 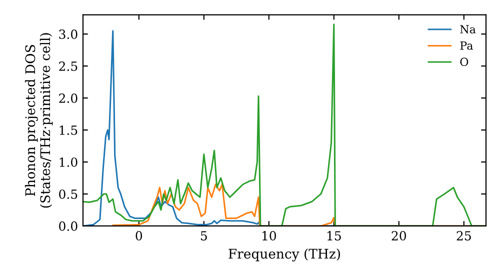 I want to click on x-tick-label: 10, so click(x=269, y=235).